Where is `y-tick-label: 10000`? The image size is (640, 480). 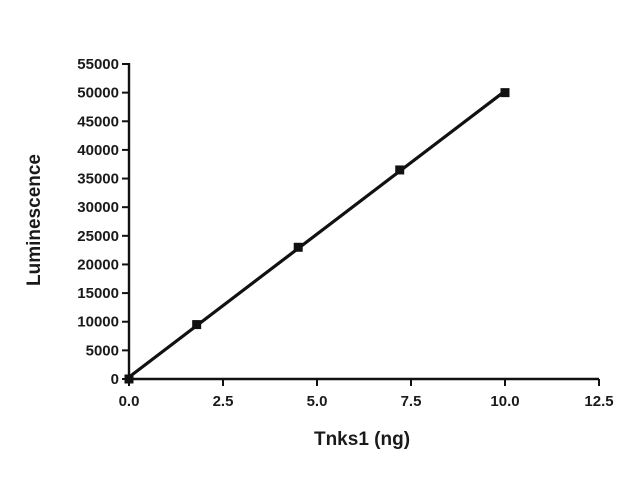 y-tick-label: 10000 is located at coordinates (98, 322).